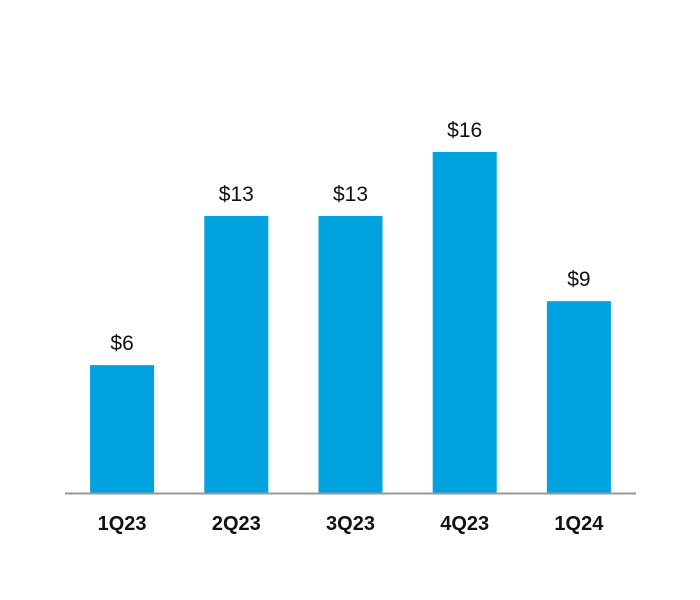 This screenshot has width=700, height=600. I want to click on x-tick-label-3q23: 3Q23, so click(350, 524).